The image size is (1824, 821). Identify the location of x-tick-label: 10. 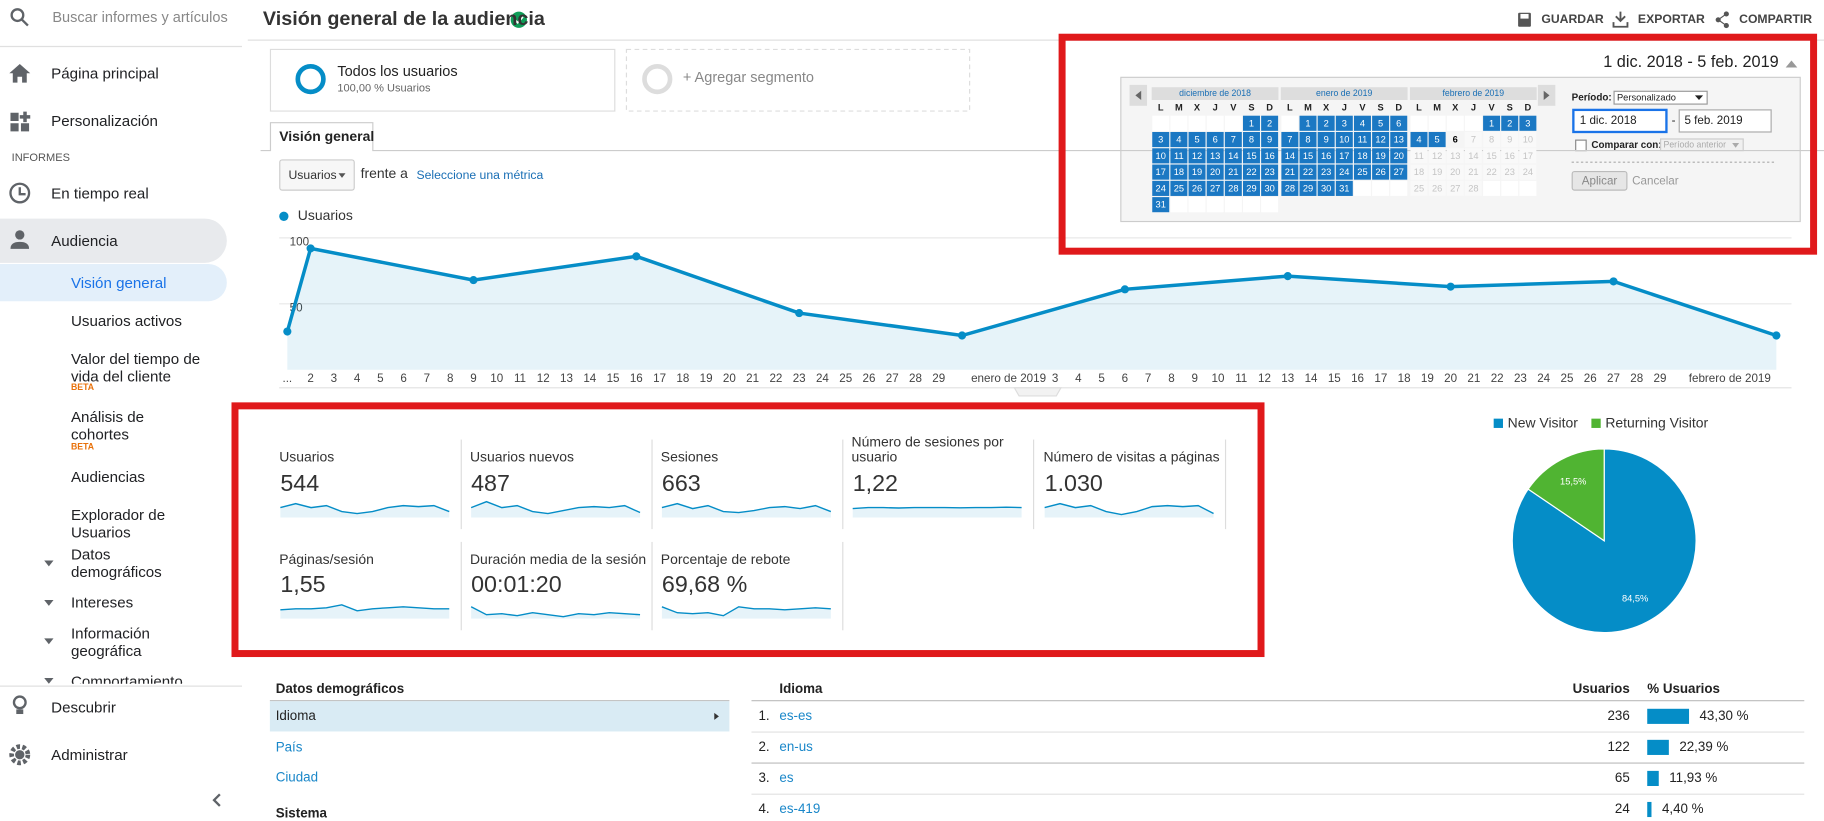
(1218, 378).